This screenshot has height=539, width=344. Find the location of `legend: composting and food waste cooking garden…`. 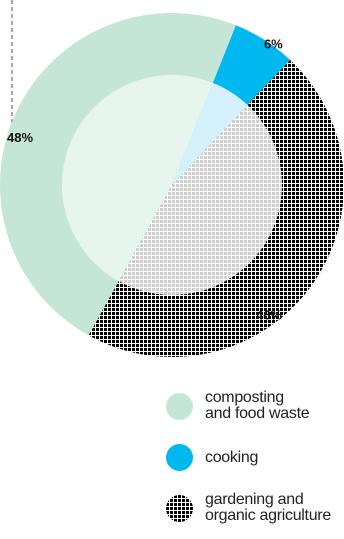

legend: composting and food waste cooking garden… is located at coordinates (255, 457).